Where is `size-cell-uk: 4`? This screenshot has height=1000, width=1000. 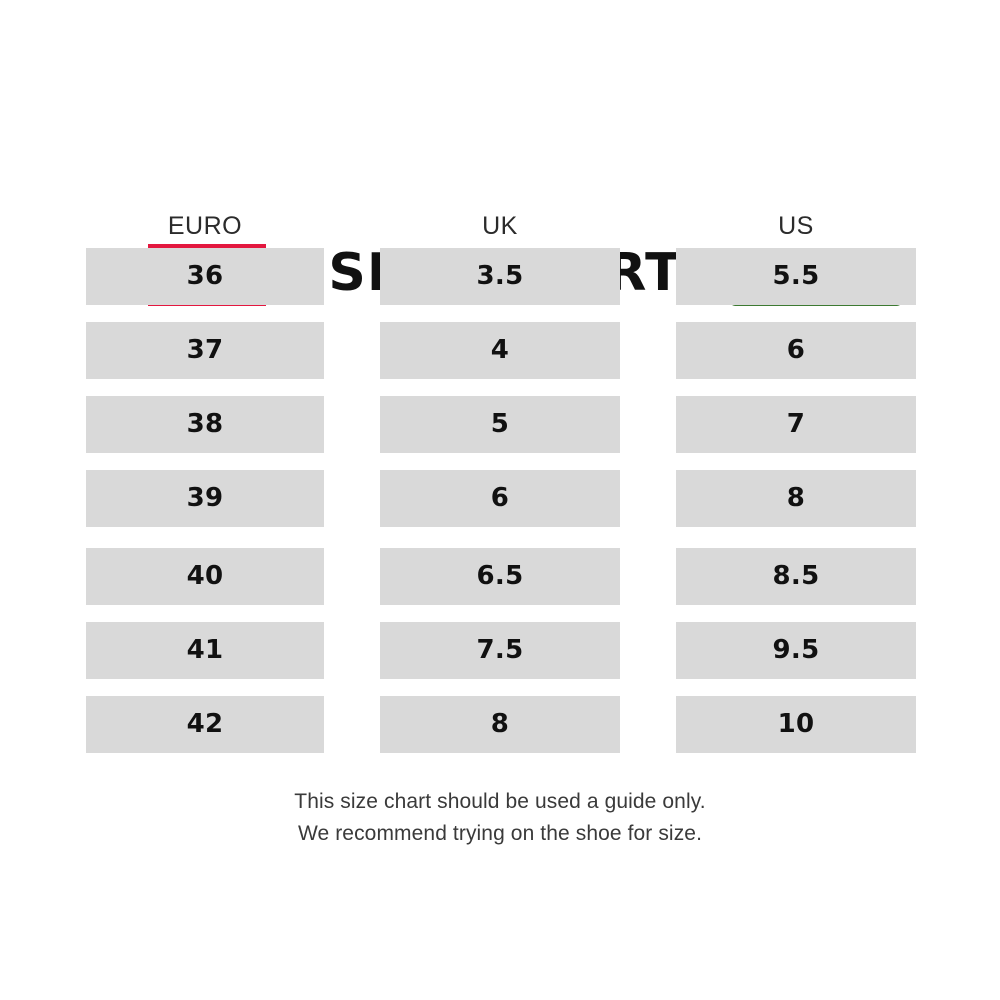 size-cell-uk: 4 is located at coordinates (500, 350).